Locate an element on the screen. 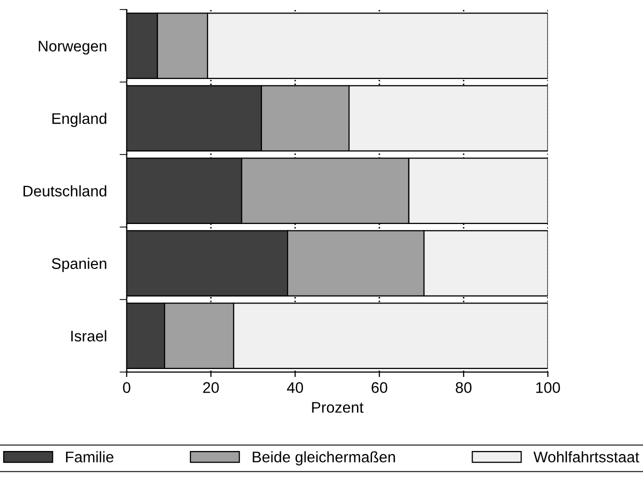 This screenshot has width=643, height=477. x-axis-title: Prozent is located at coordinates (338, 407).